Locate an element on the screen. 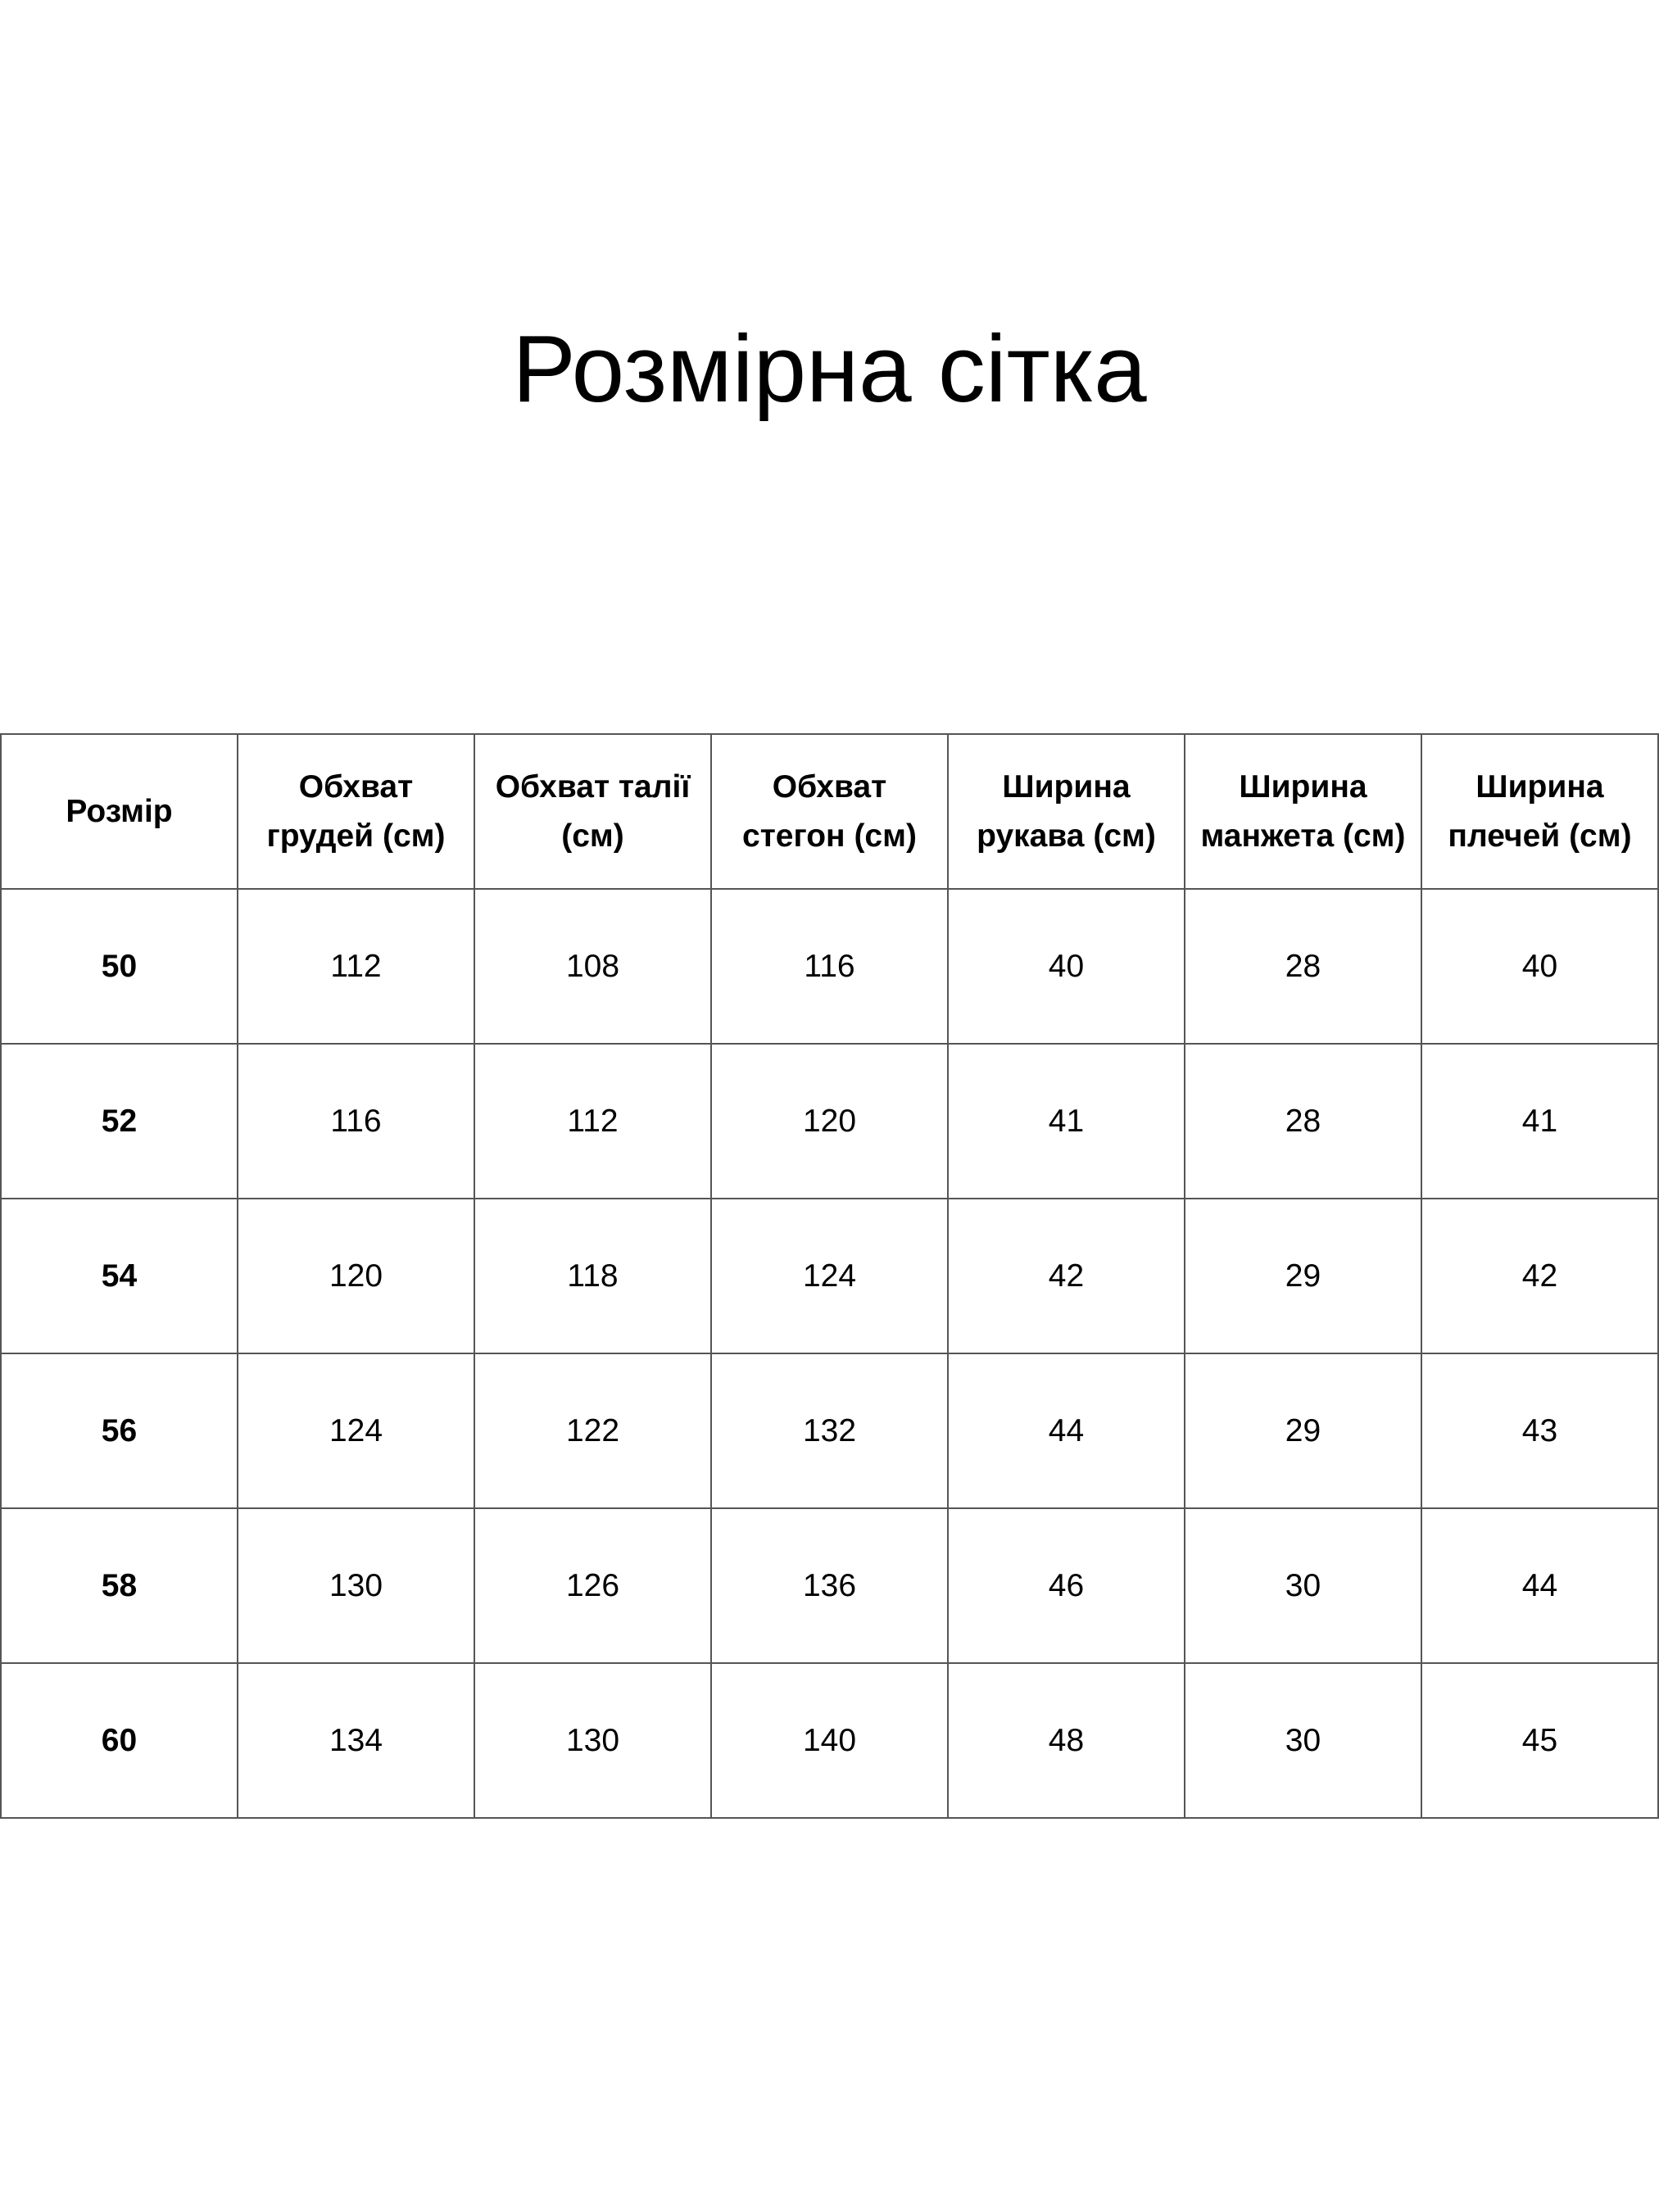 The width and height of the screenshot is (1659, 2212). value-cell: 118 is located at coordinates (593, 1276).